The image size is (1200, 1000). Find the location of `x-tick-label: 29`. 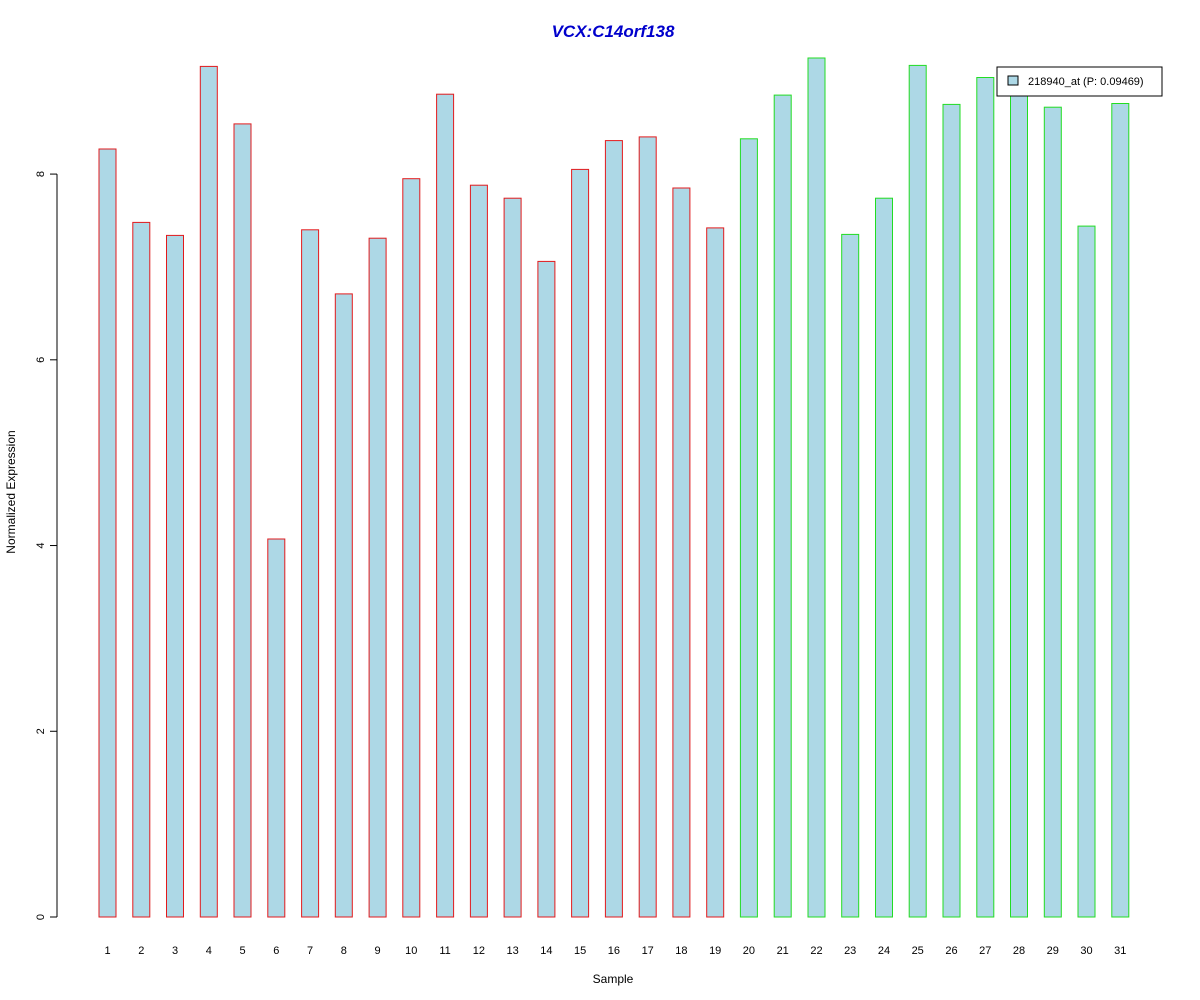

x-tick-label: 29 is located at coordinates (1053, 951).